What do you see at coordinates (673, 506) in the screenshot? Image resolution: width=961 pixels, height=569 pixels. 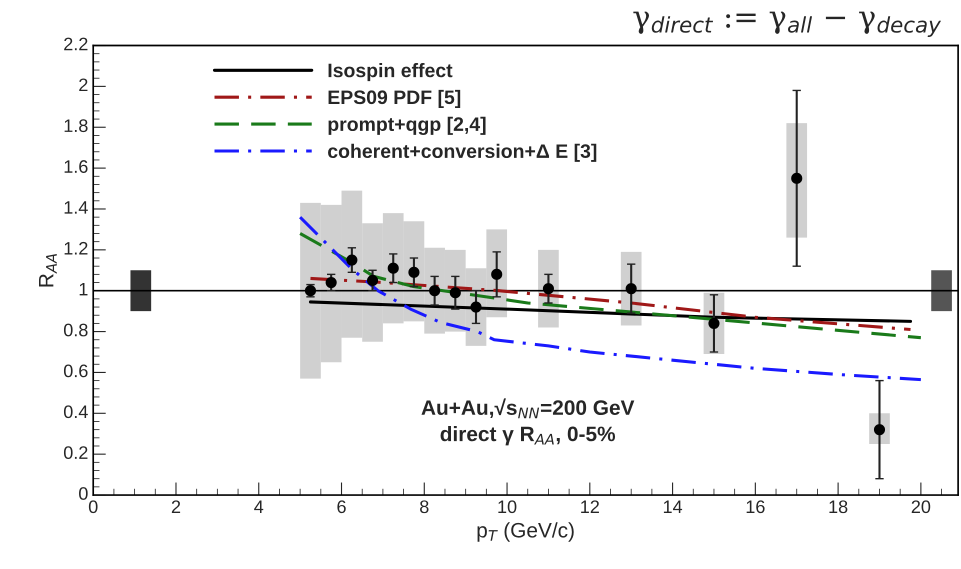 I see `x-tick-label: 14` at bounding box center [673, 506].